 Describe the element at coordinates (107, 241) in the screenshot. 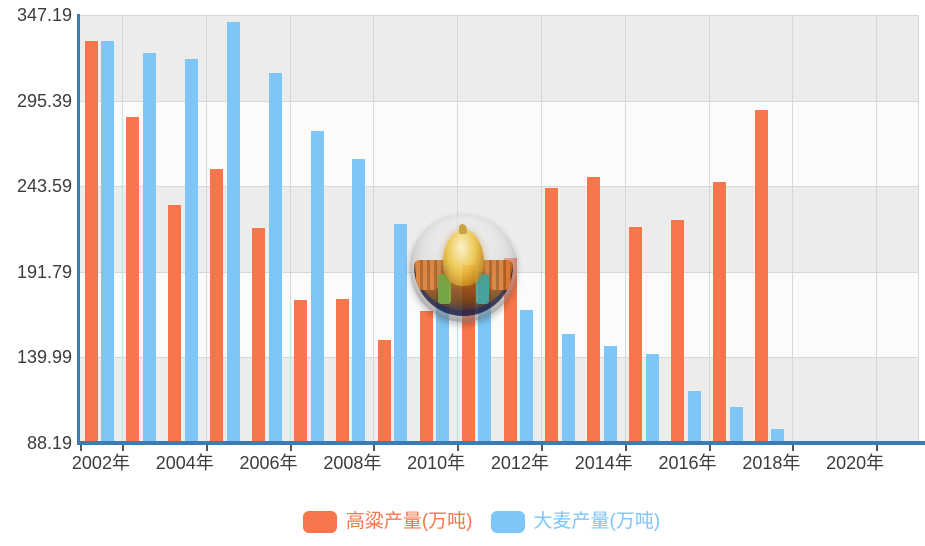

I see `bar-2002-s1` at that location.